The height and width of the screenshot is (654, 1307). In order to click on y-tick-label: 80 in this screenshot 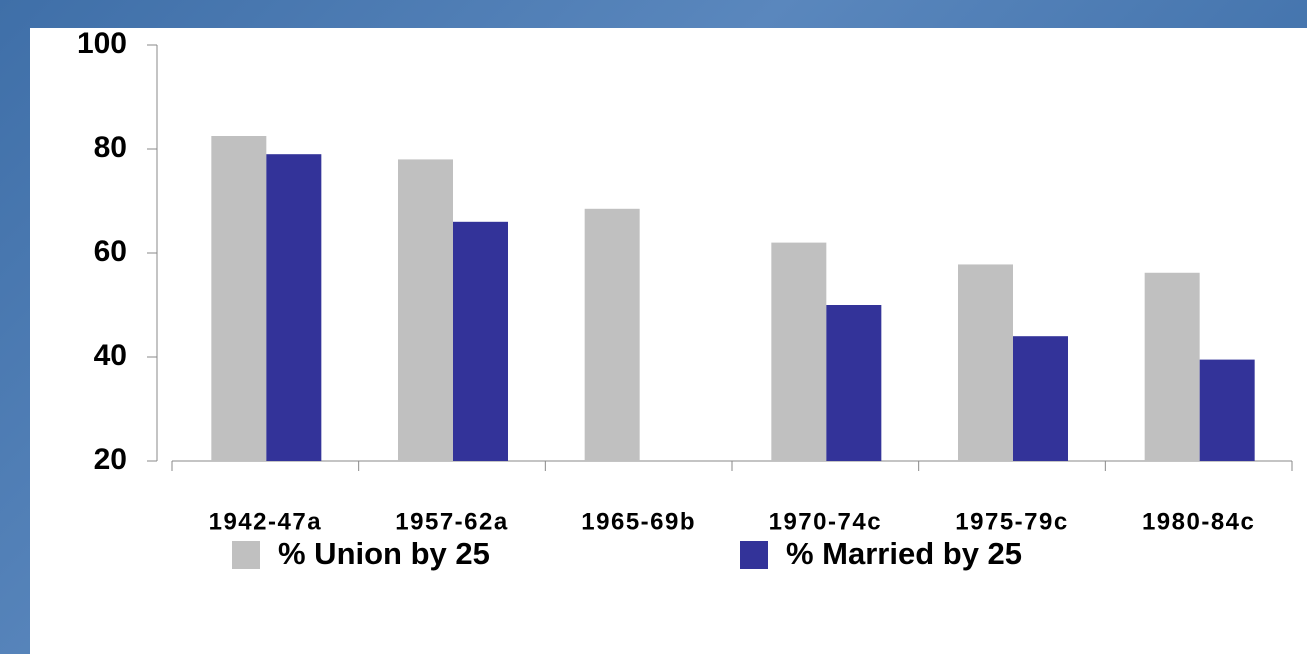, I will do `click(110, 147)`.